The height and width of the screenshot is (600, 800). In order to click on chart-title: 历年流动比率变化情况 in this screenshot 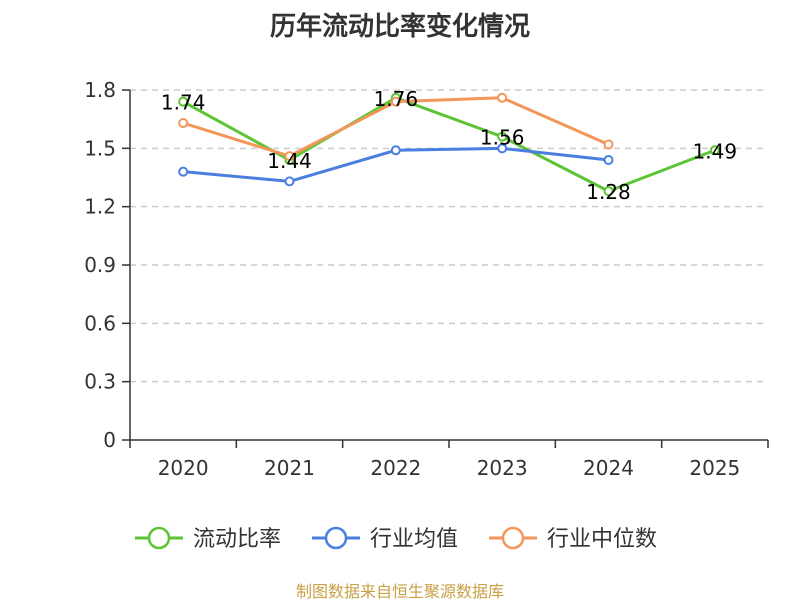, I will do `click(400, 26)`.